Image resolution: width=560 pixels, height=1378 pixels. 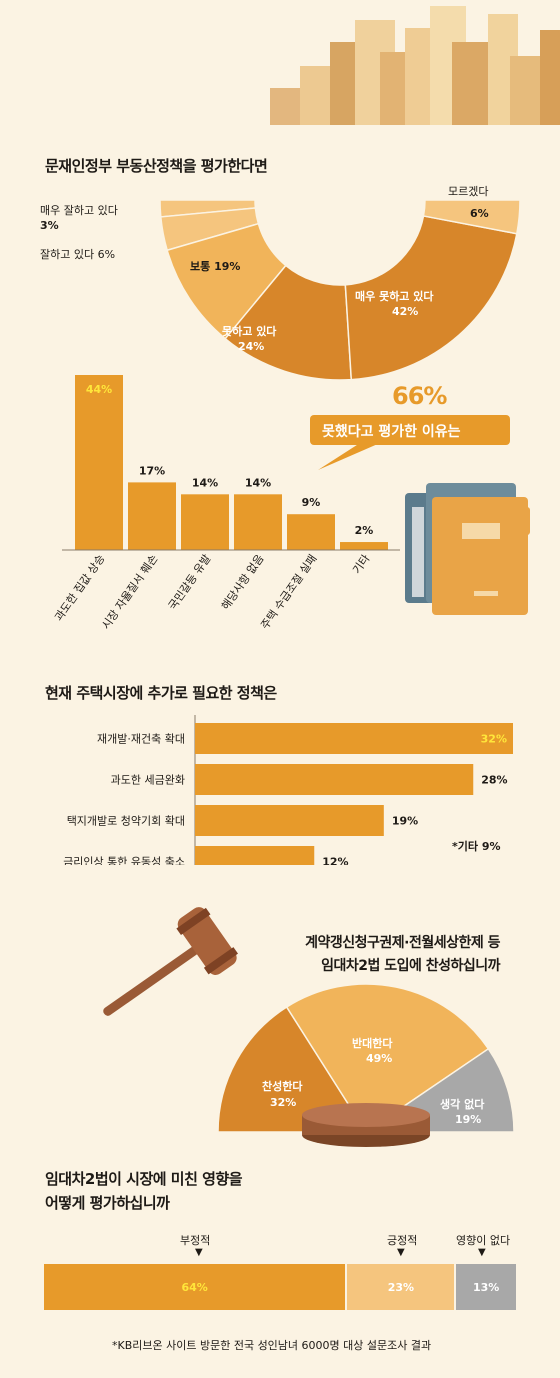 What do you see at coordinates (249, 331) in the screenshot?
I see `label-bad: 못하고 있다` at bounding box center [249, 331].